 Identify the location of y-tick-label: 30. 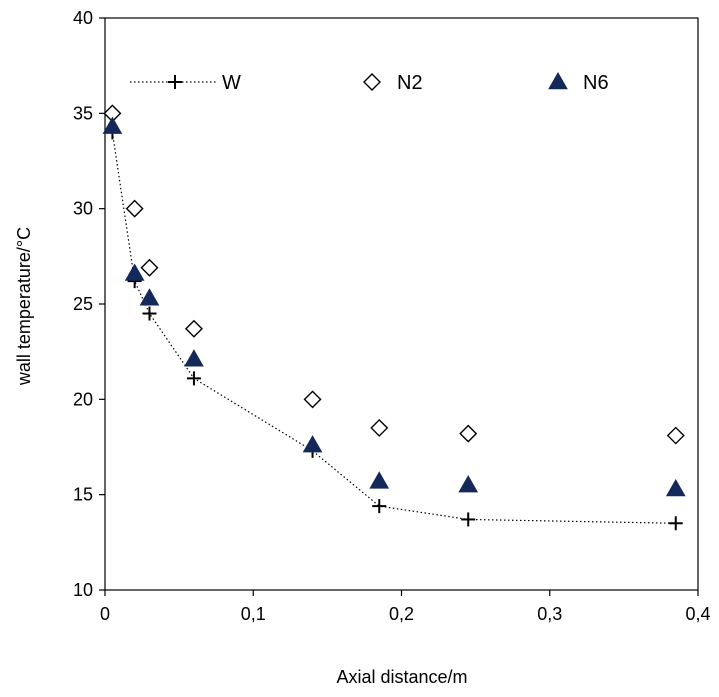
(83, 209).